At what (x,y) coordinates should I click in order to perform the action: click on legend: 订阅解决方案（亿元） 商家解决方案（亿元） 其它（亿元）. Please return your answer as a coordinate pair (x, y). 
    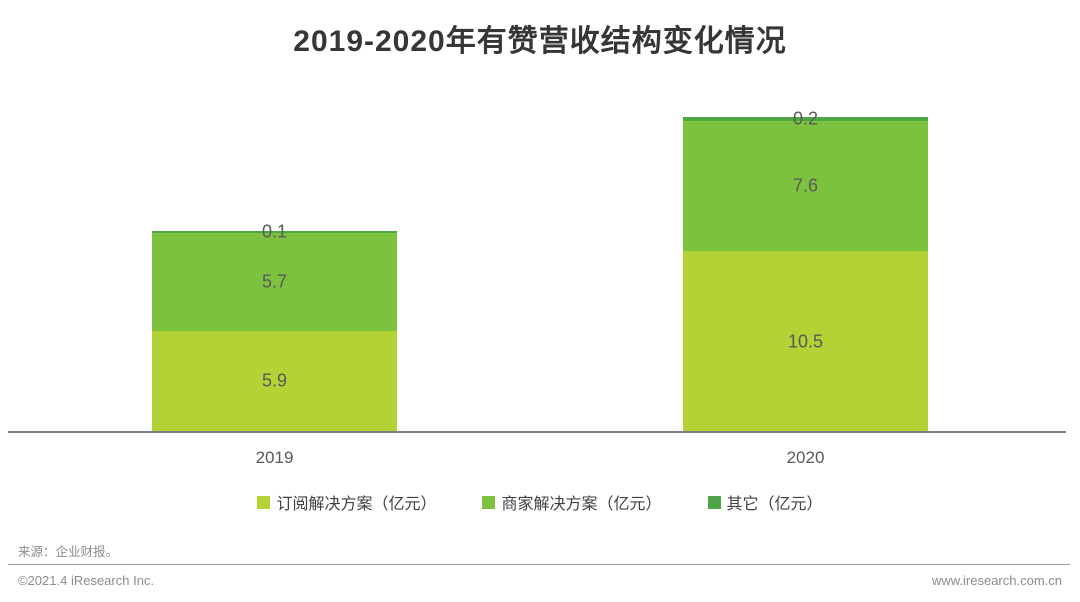
    Looking at the image, I should click on (540, 502).